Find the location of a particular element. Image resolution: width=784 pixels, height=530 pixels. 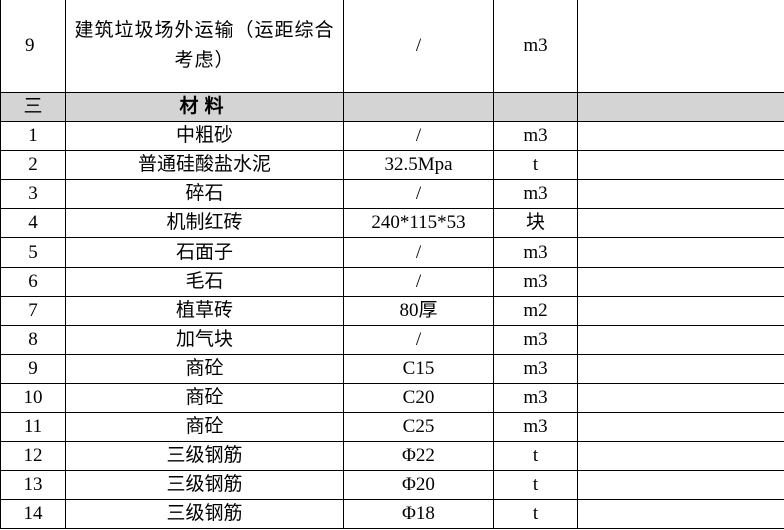

table-row: 3 碎石 / m3 is located at coordinates (392, 194).